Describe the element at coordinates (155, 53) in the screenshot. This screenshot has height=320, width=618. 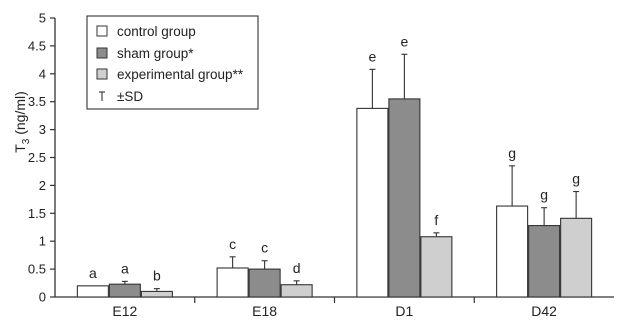
I see `legend-label: sham group*` at that location.